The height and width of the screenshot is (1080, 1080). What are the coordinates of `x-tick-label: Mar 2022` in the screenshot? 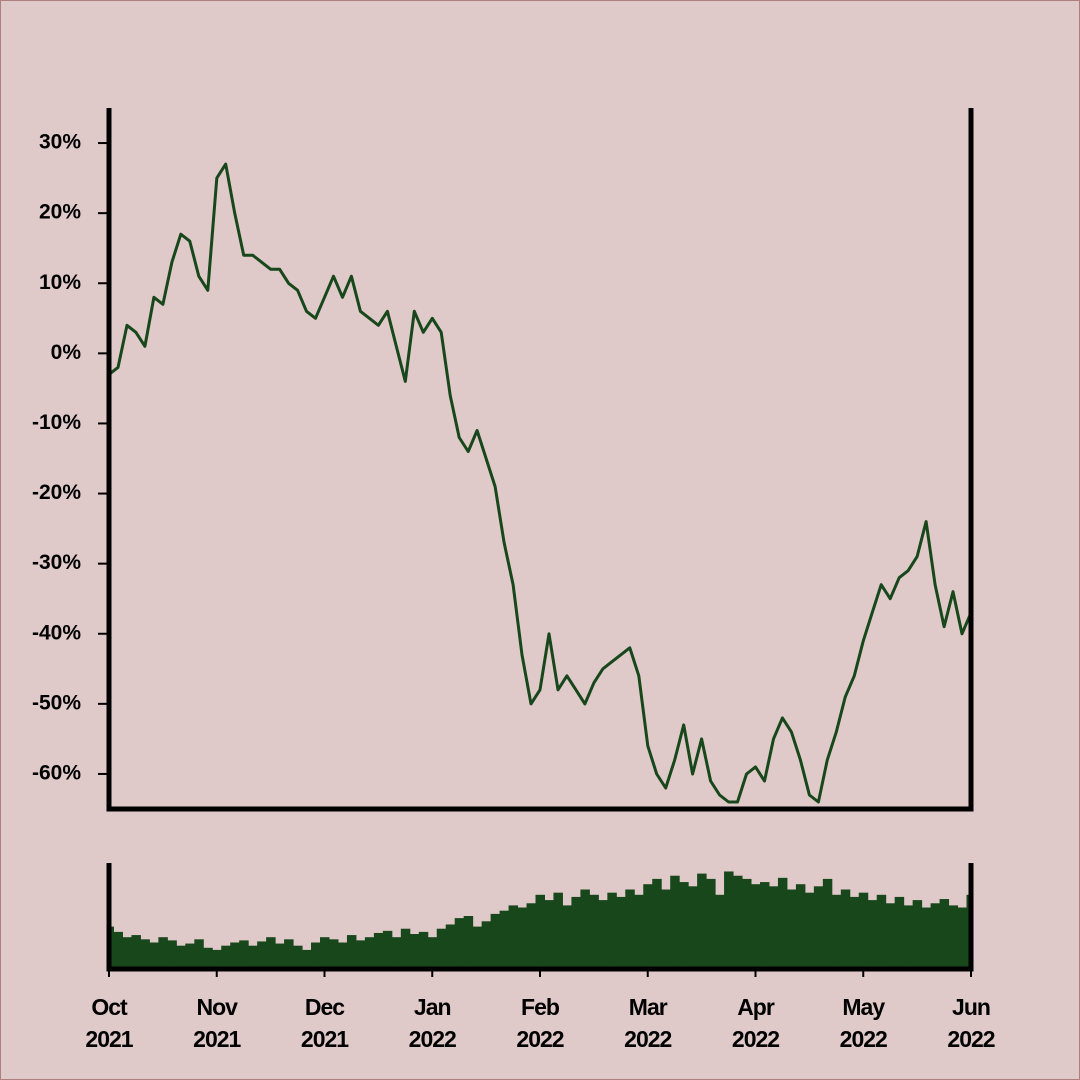 It's located at (648, 1023).